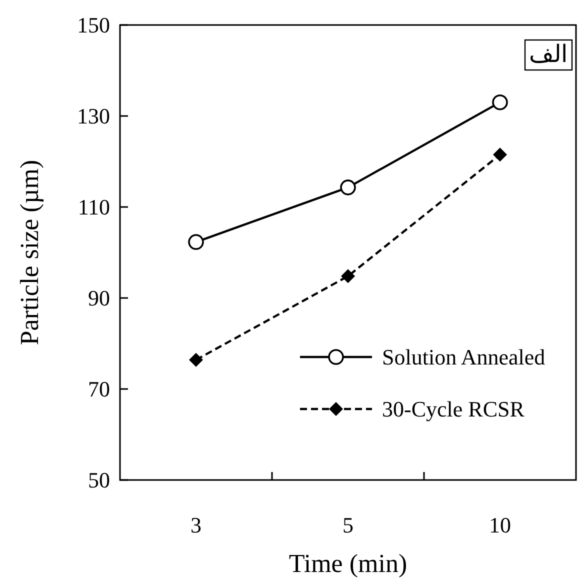  I want to click on y-tick-label: 90, so click(99, 298).